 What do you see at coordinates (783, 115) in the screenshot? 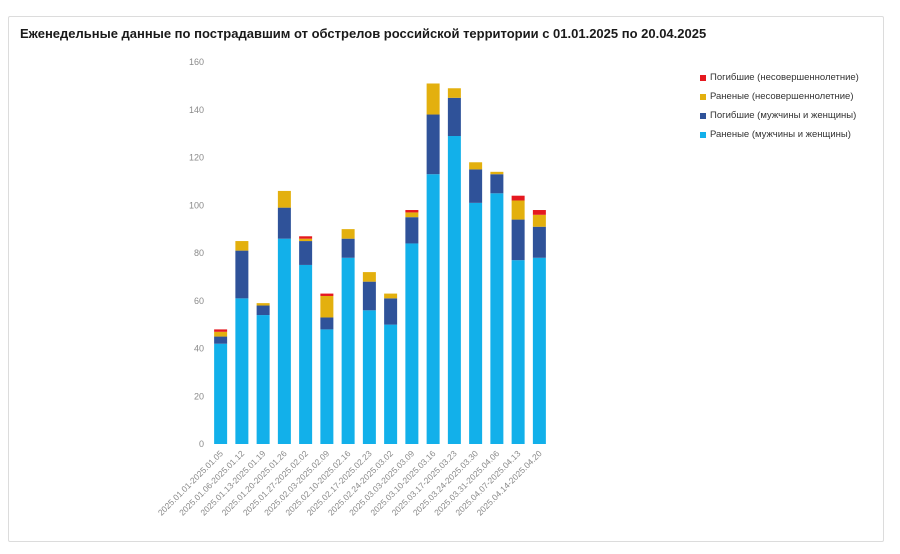
I see `legend-label: Погибшие (мужчины и женщины)` at bounding box center [783, 115].